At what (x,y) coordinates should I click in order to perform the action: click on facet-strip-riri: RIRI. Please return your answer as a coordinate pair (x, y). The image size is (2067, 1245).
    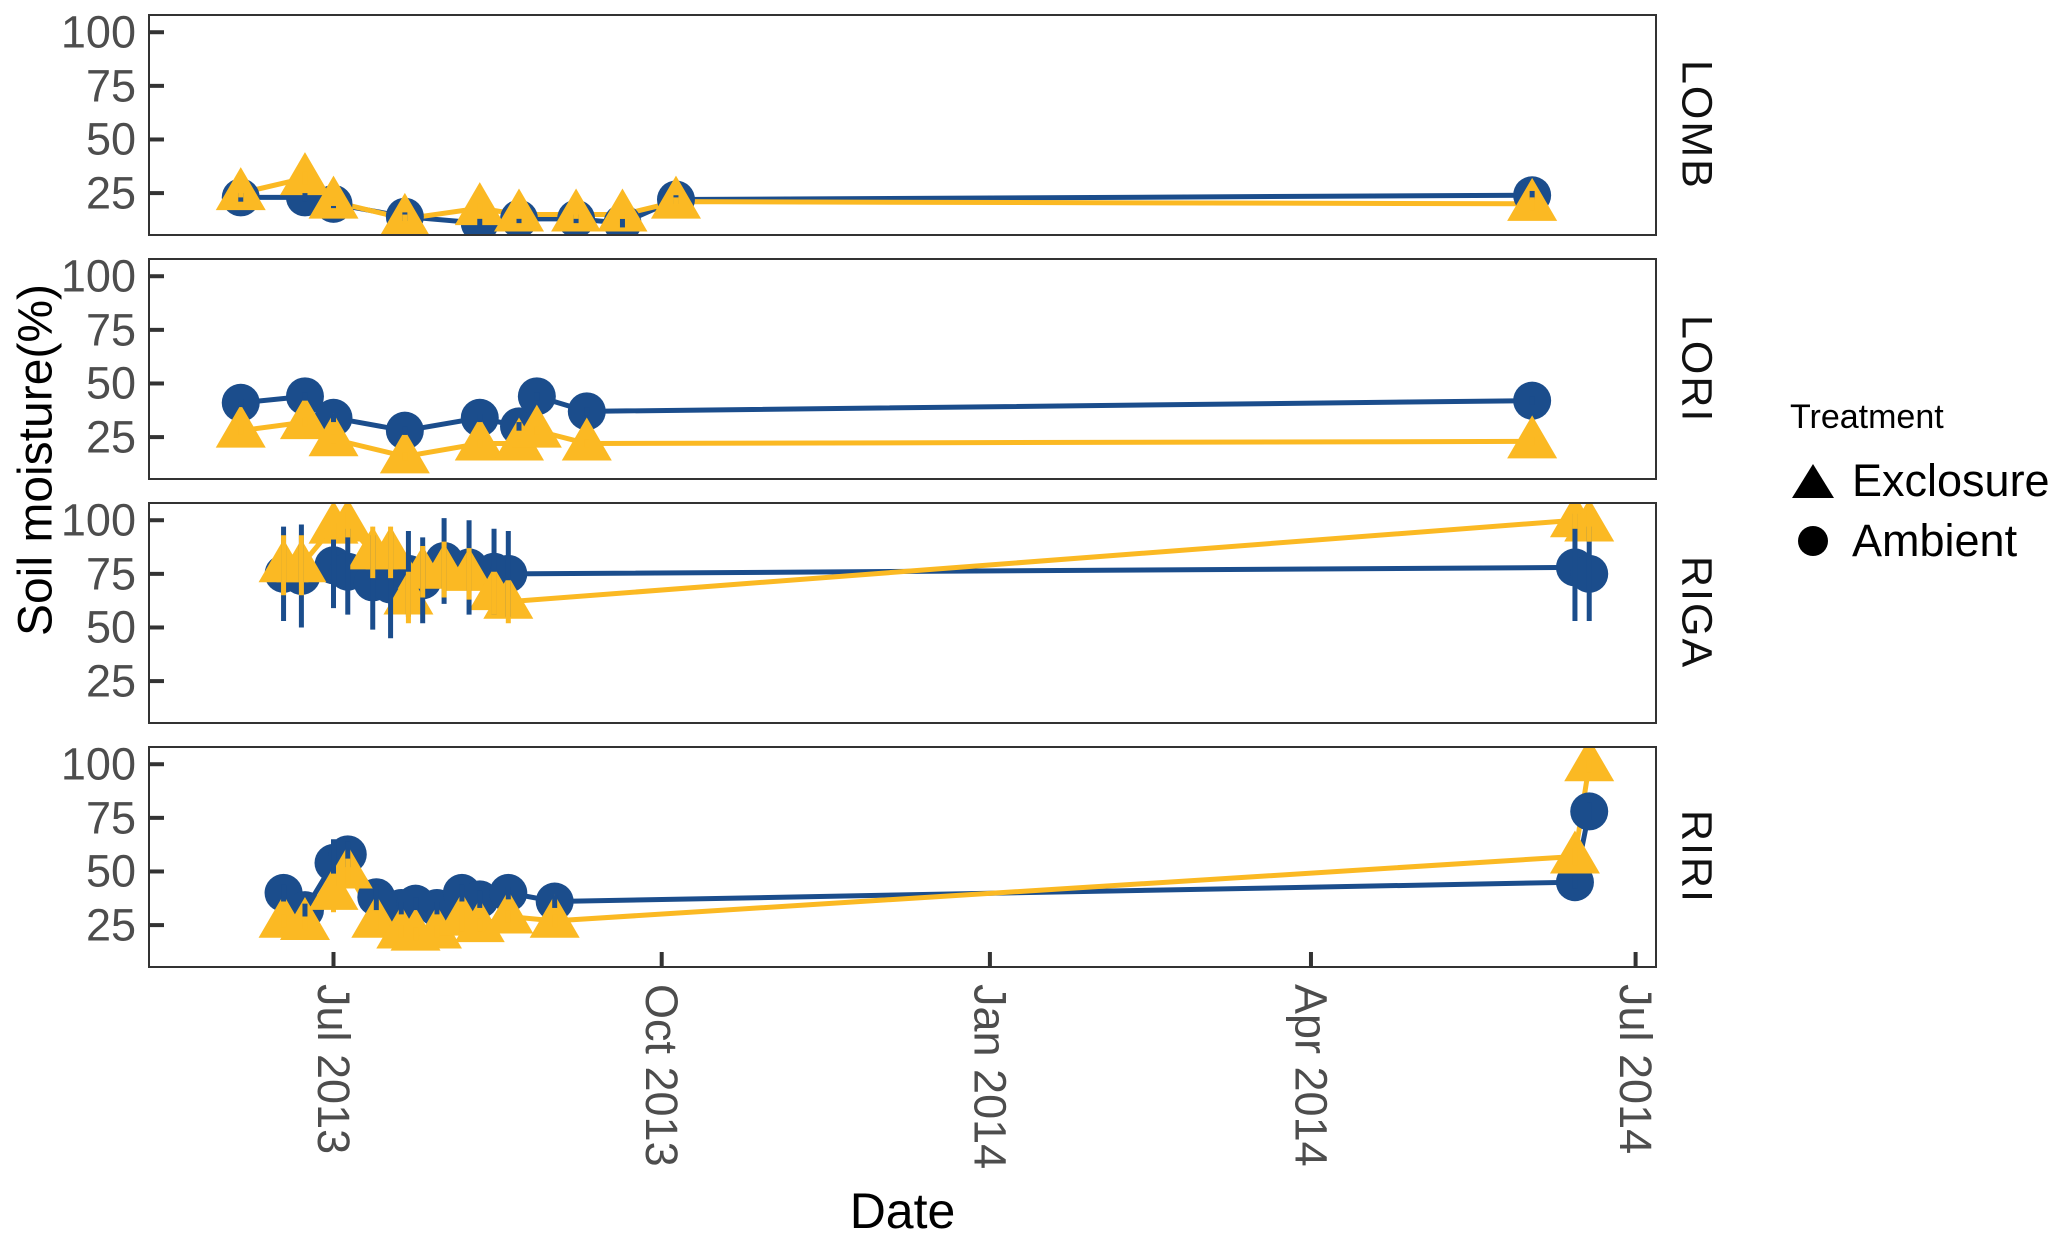
    Looking at the image, I should click on (1696, 857).